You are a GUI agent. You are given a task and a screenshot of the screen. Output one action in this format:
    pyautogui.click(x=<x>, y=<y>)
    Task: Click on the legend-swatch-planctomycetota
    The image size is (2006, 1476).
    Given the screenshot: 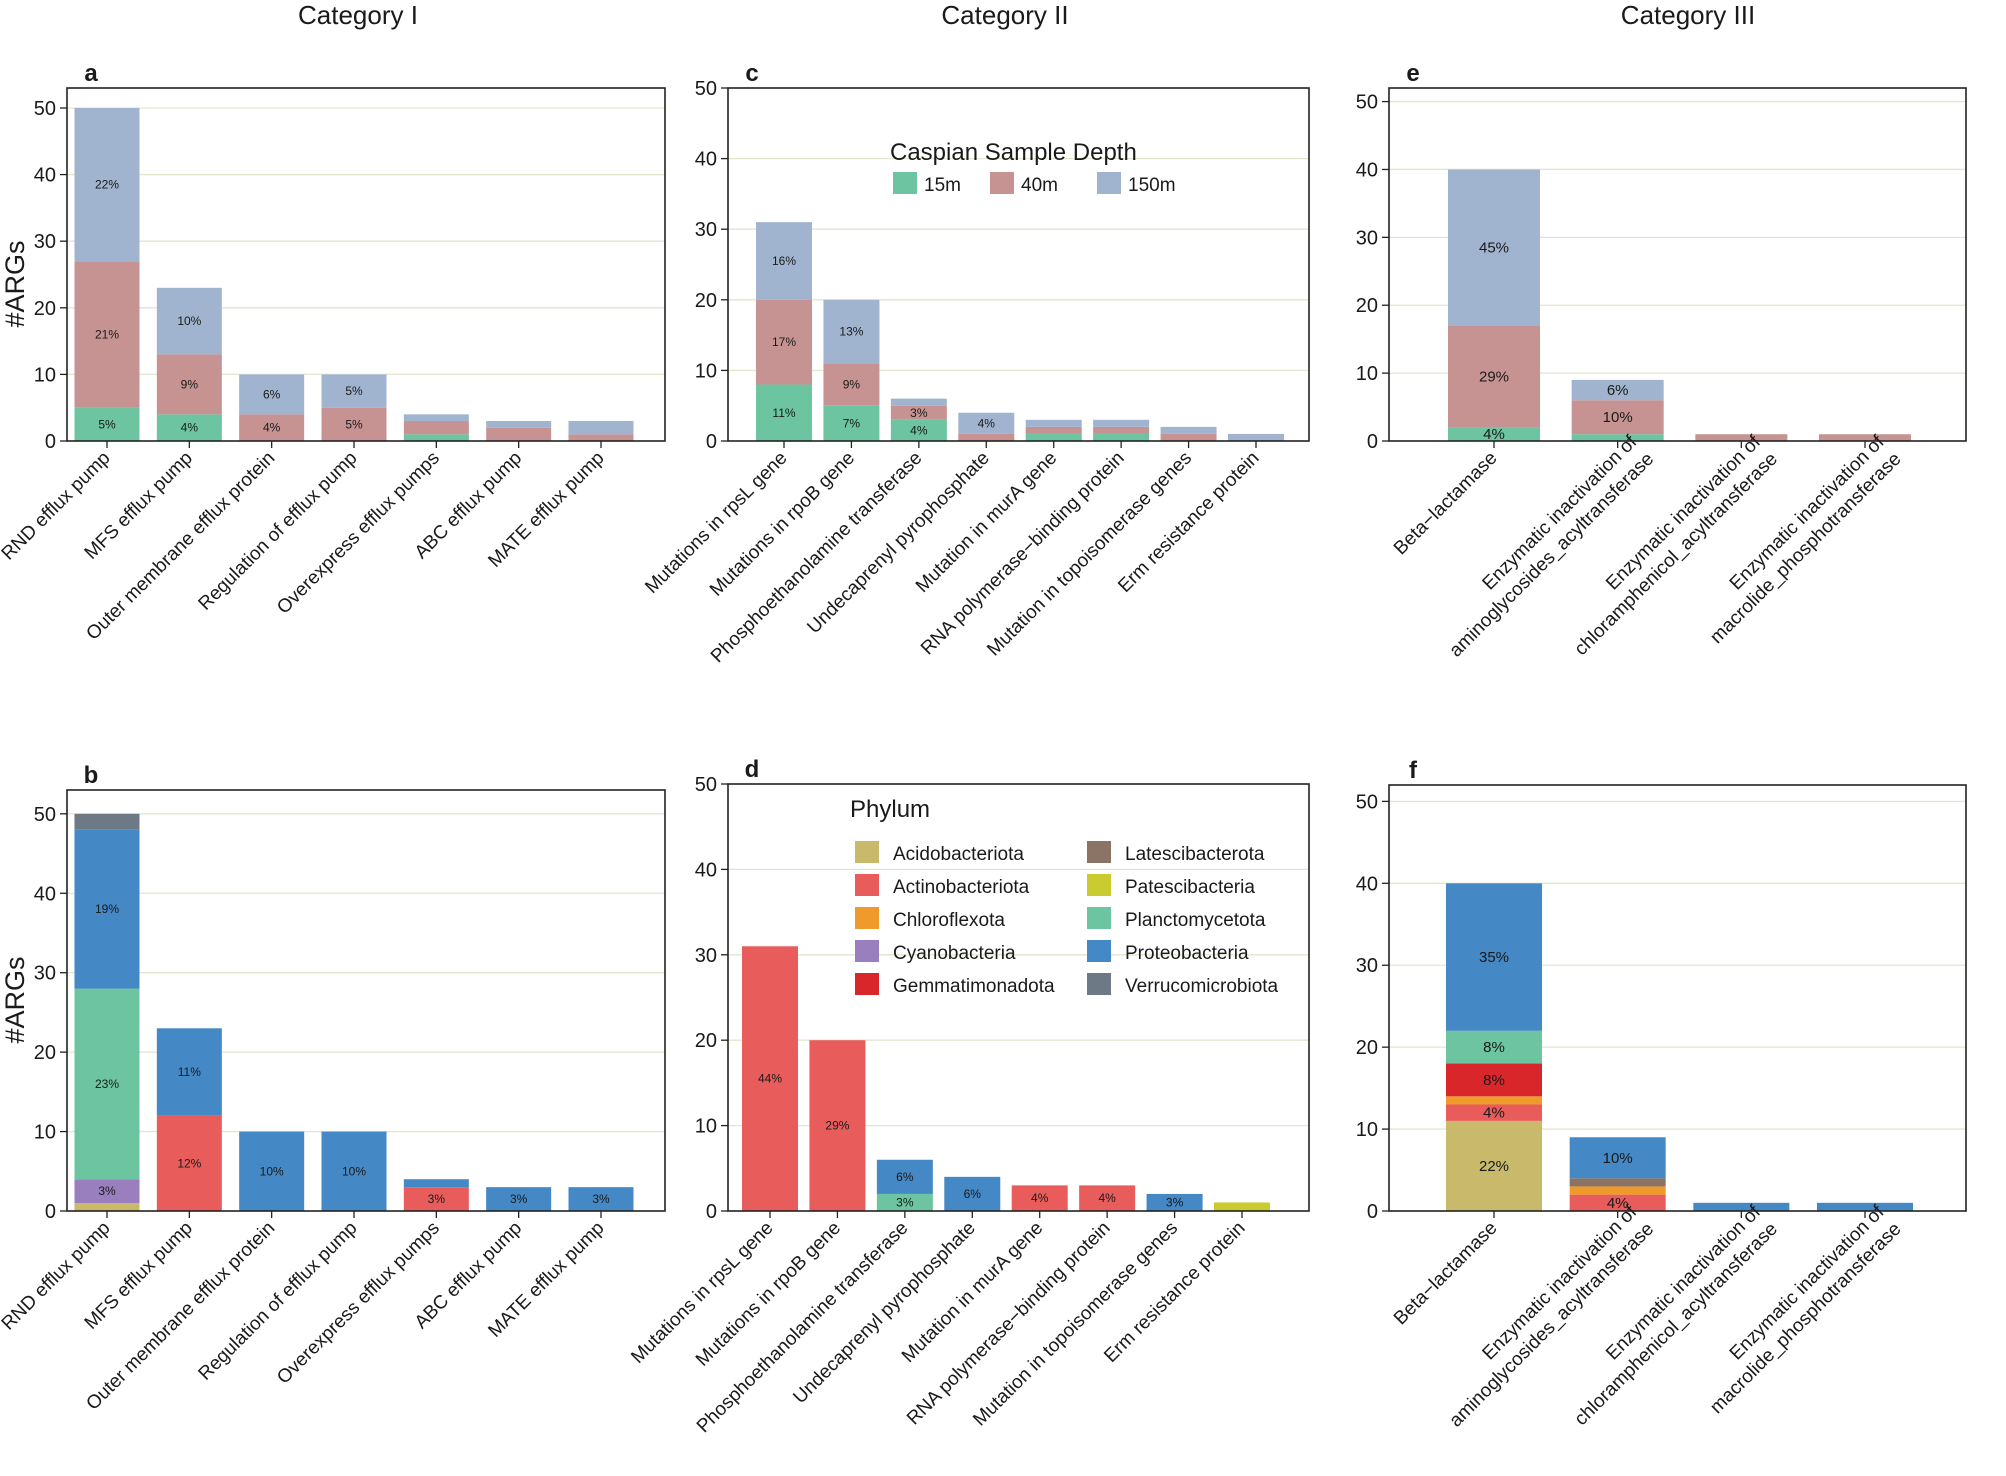 What is the action you would take?
    pyautogui.click(x=1099, y=918)
    